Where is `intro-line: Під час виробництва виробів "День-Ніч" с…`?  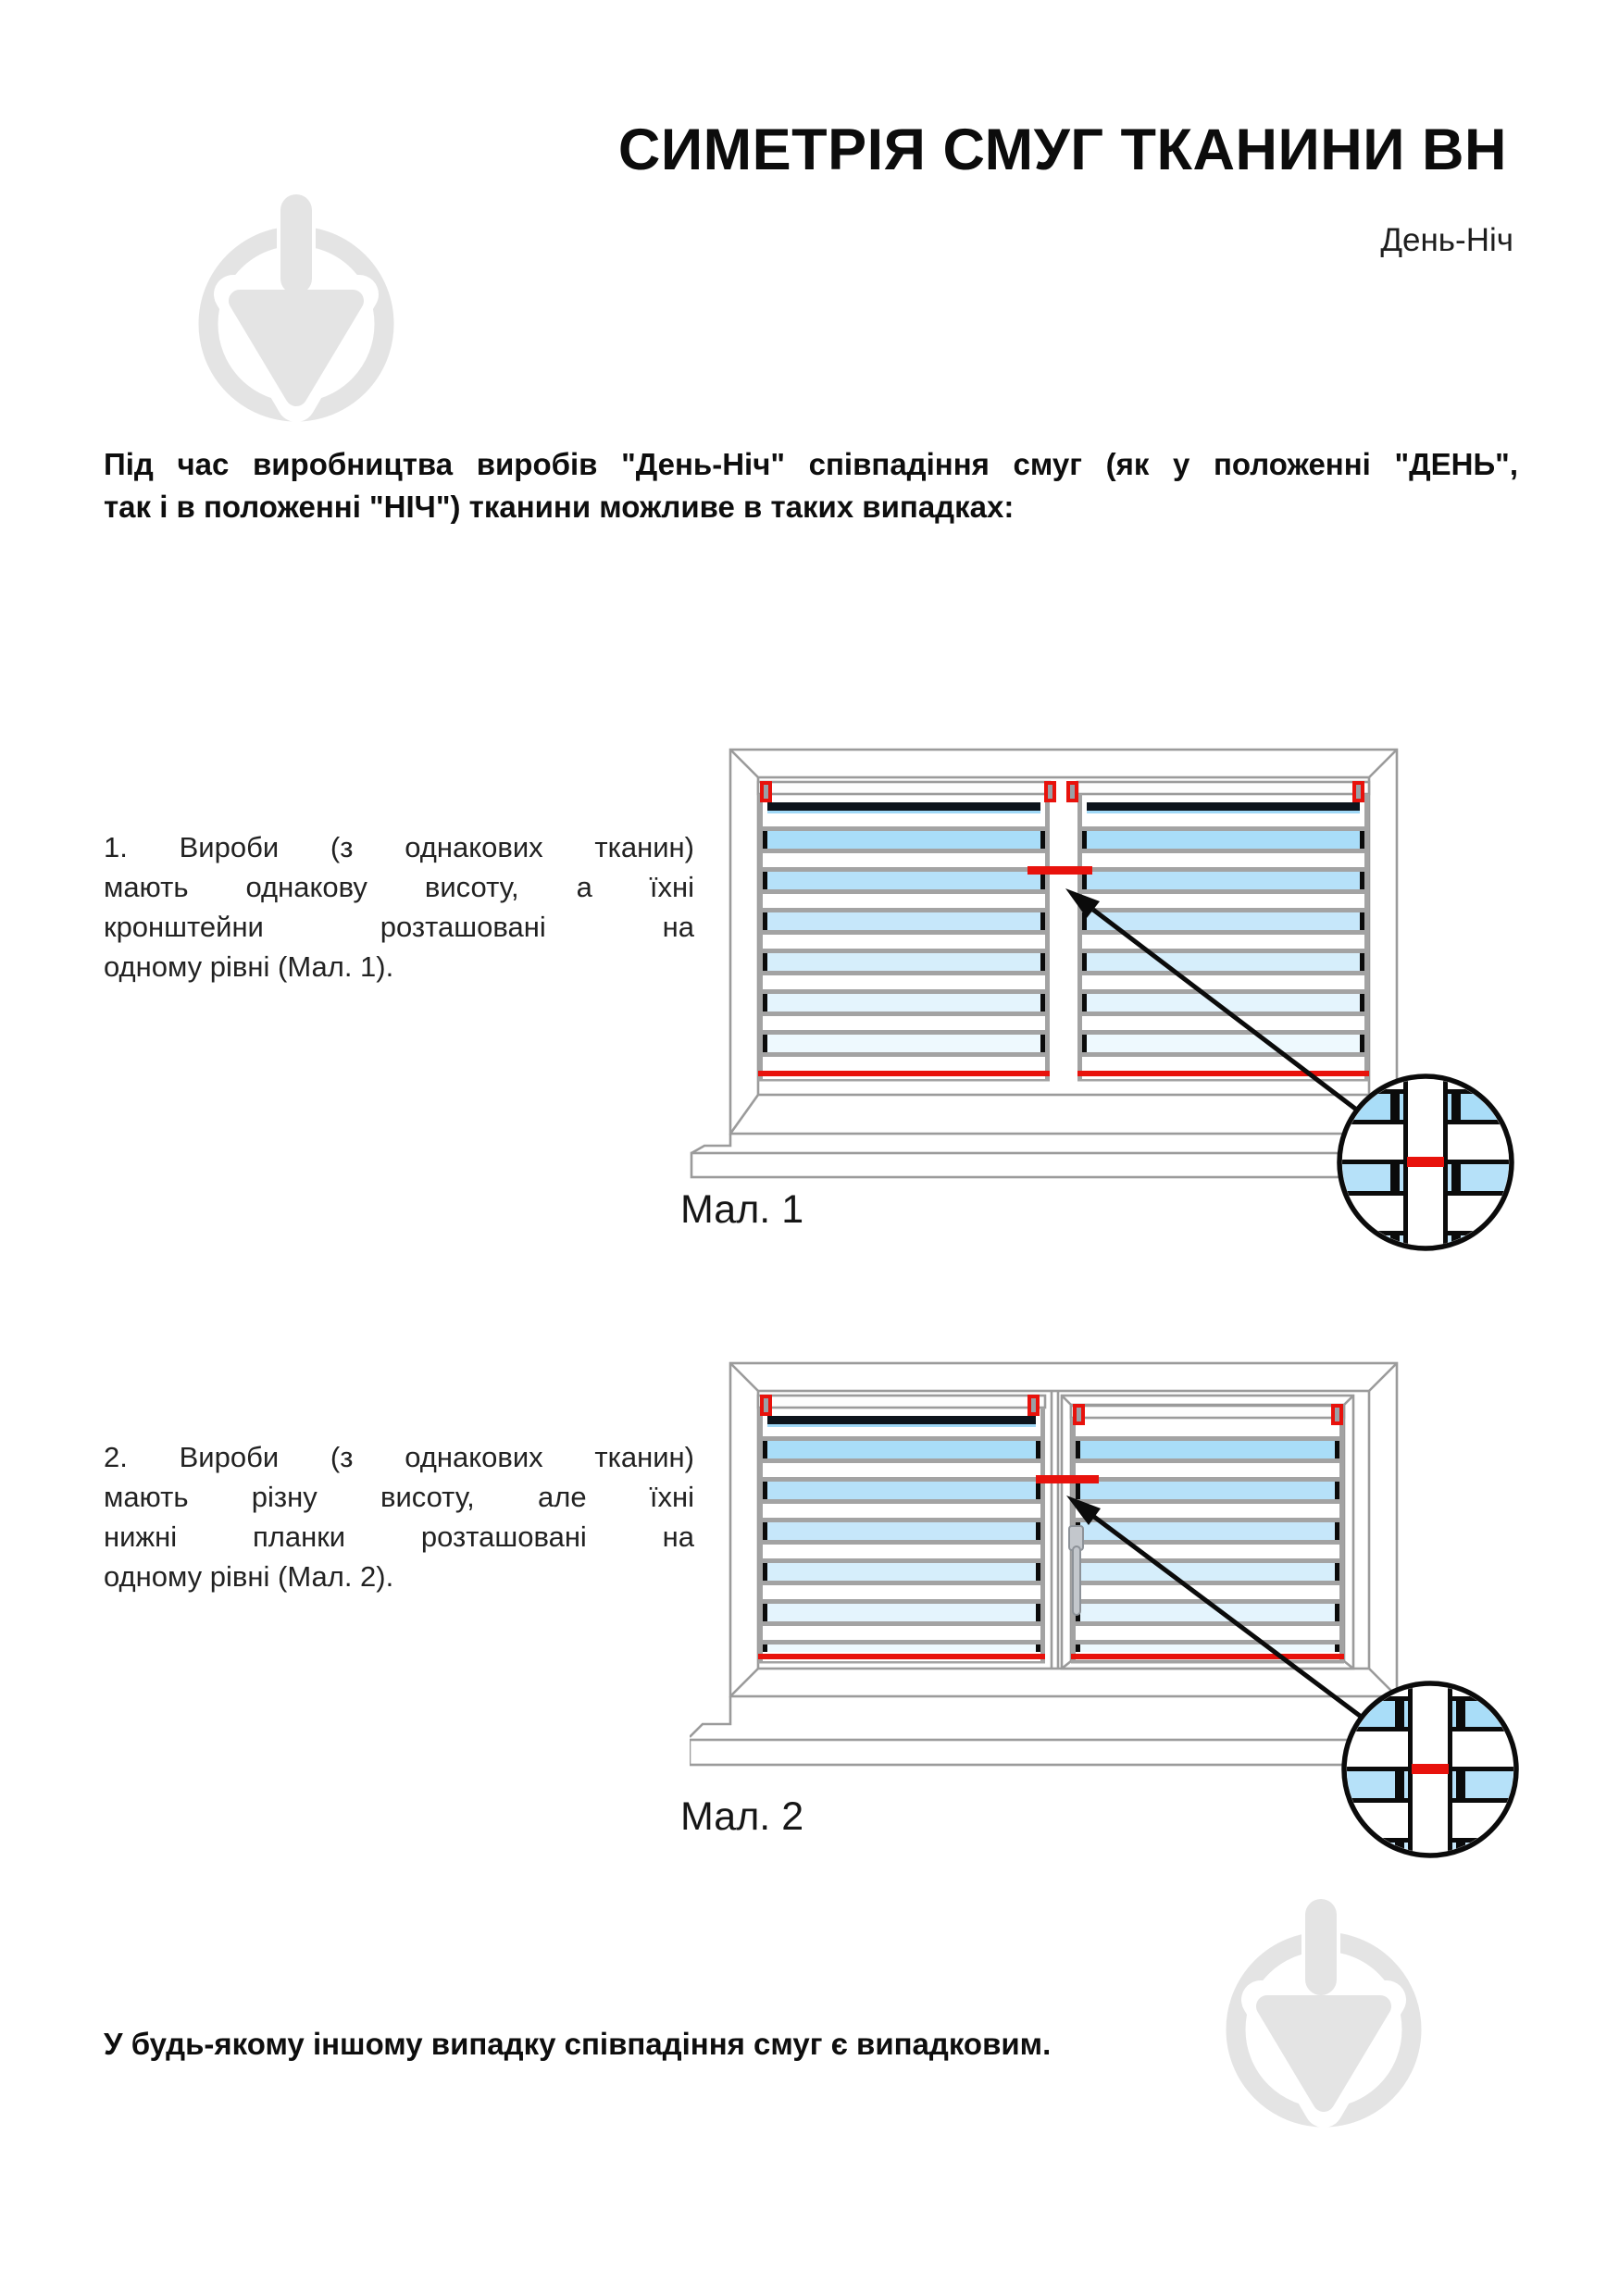 intro-line: Під час виробництва виробів "День-Ніч" с… is located at coordinates (811, 464).